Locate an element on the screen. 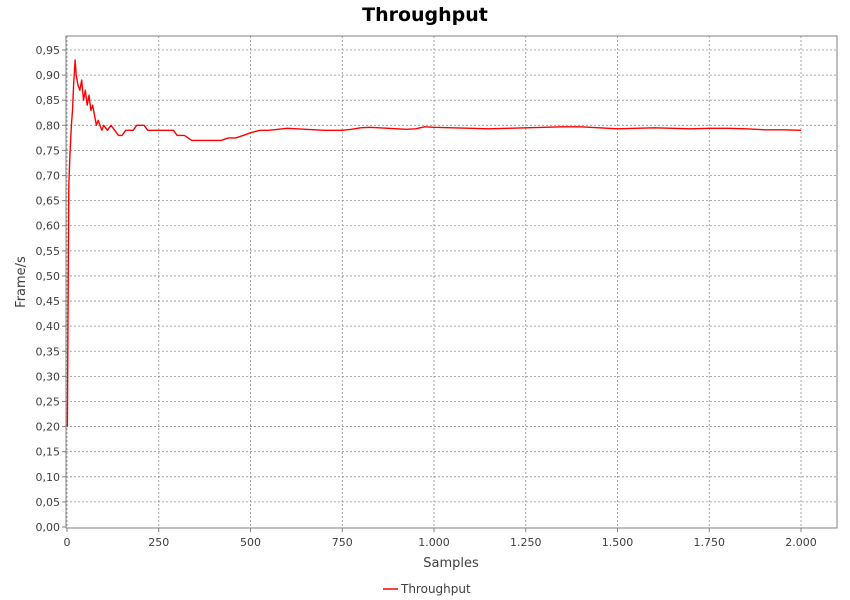 Image resolution: width=850 pixels, height=600 pixels. y-tick-label: 0,15 is located at coordinates (48, 452).